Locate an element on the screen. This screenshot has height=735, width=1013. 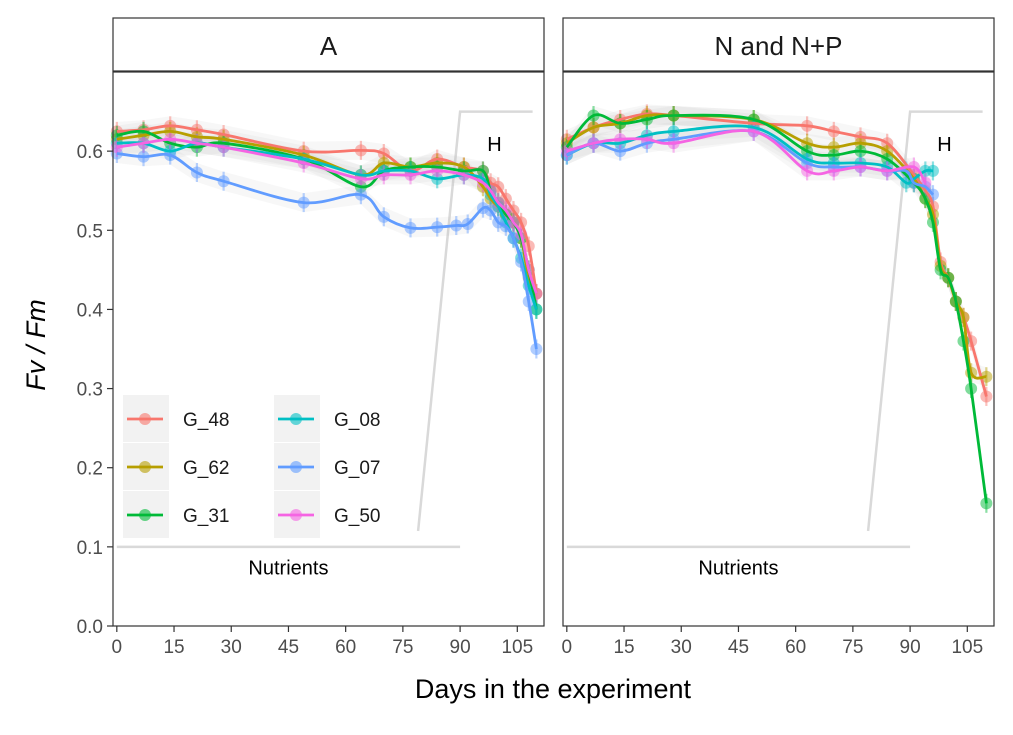
legend-label-g-08: G_08 is located at coordinates (357, 420).